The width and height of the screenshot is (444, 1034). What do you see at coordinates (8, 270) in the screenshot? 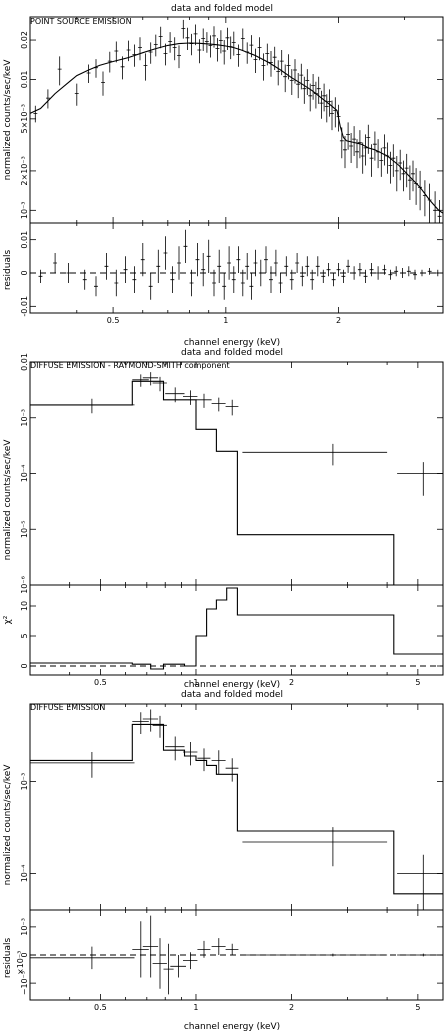
I see `ylabel-2: residuals` at bounding box center [8, 270].